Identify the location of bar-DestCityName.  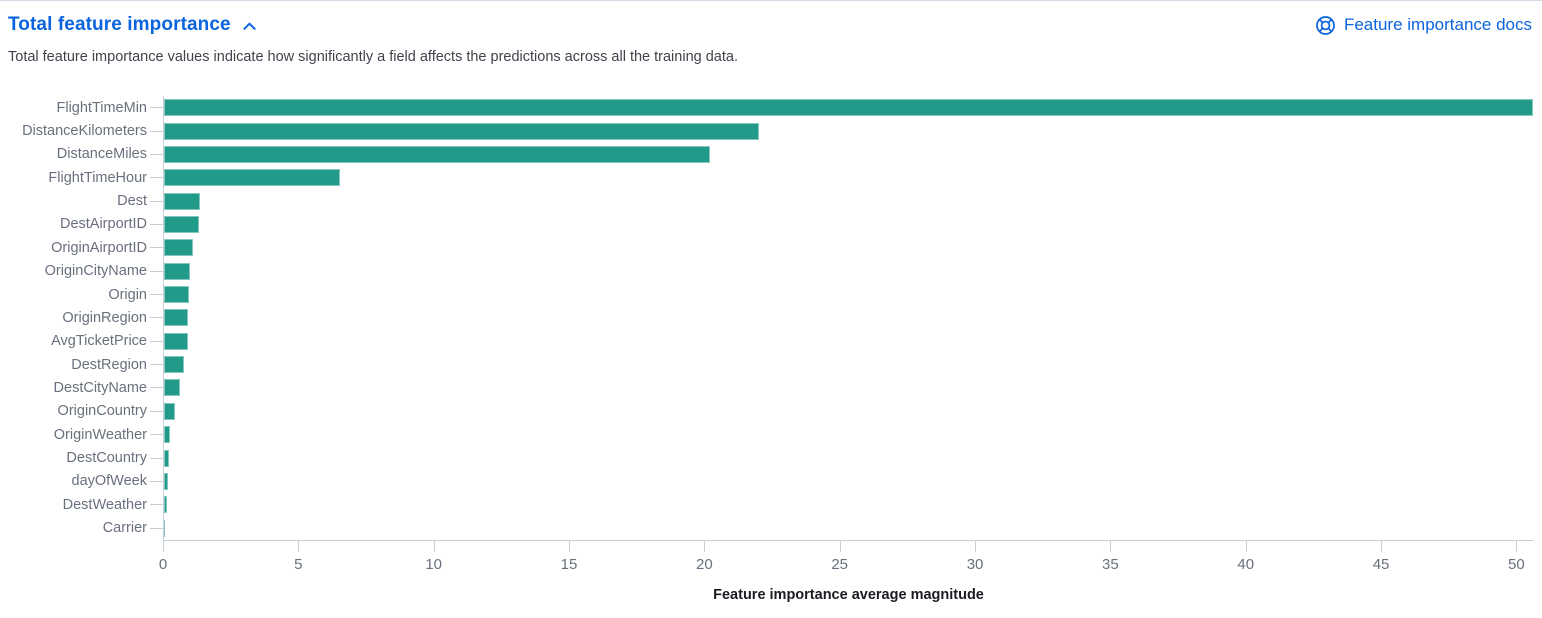
(172, 388).